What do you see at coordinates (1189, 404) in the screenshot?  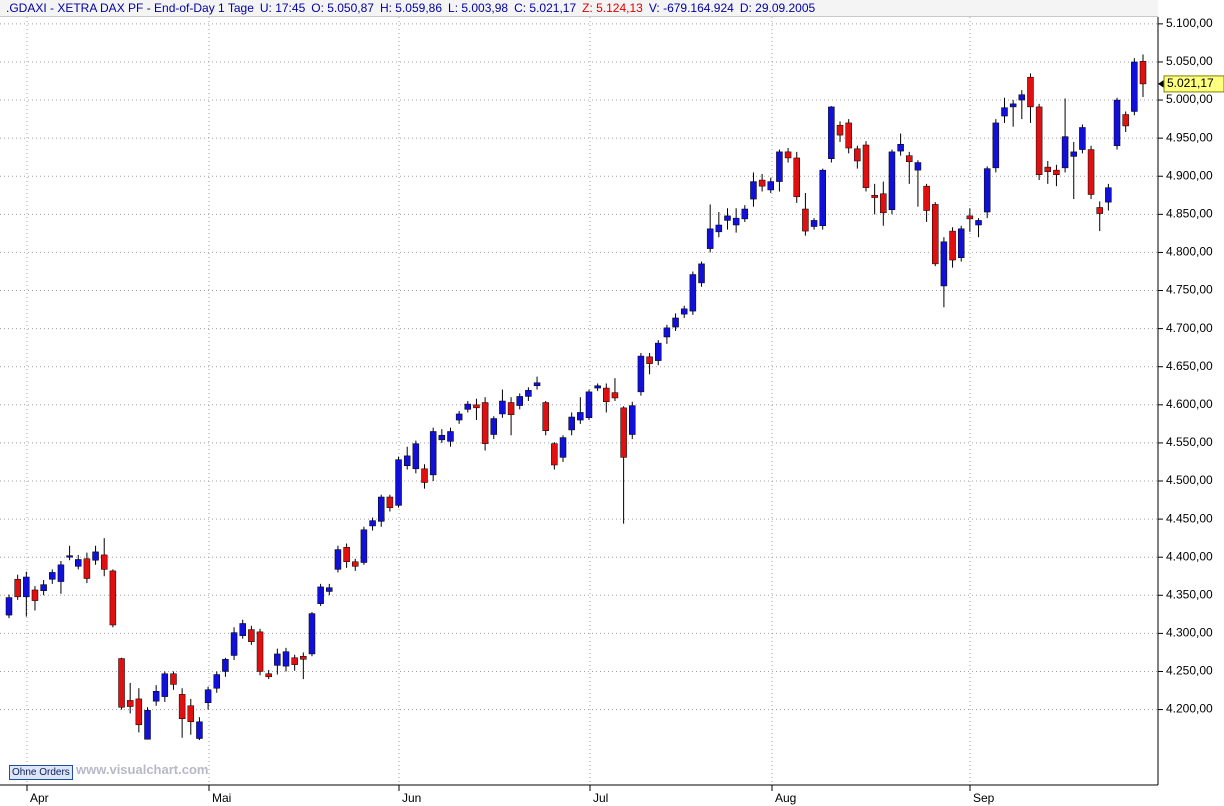 I see `y-tick-label: 4.600,00` at bounding box center [1189, 404].